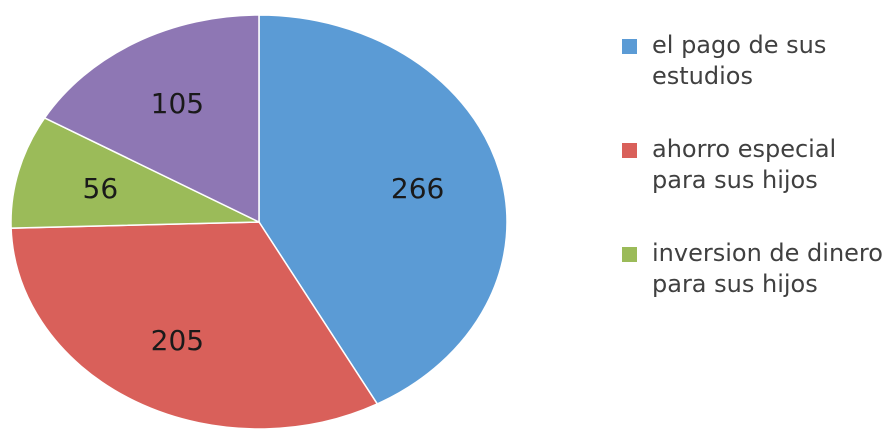  I want to click on legend-label: ahorro especial para sus hijos, so click(744, 164).